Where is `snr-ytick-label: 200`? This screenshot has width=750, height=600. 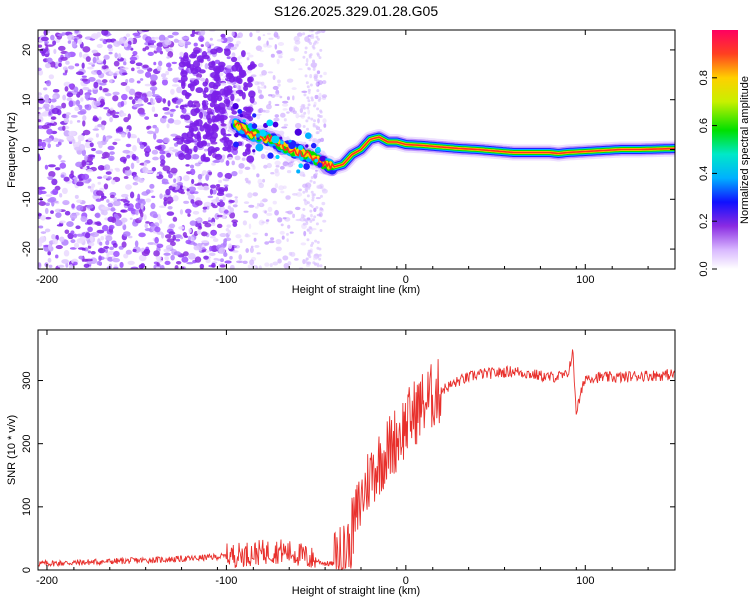 snr-ytick-label: 200 is located at coordinates (27, 444).